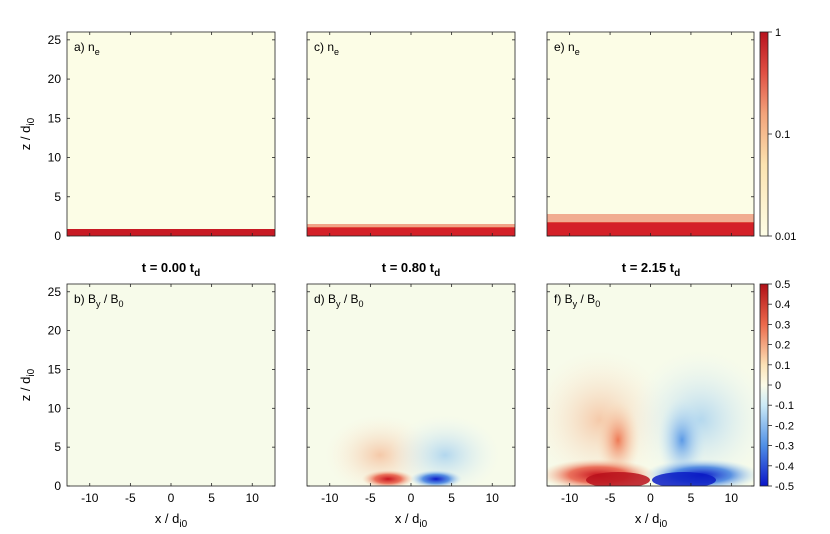 Image resolution: width=830 pixels, height=534 pixels. Describe the element at coordinates (411, 520) in the screenshot. I see `x-axis-label-middle: x / di0` at that location.